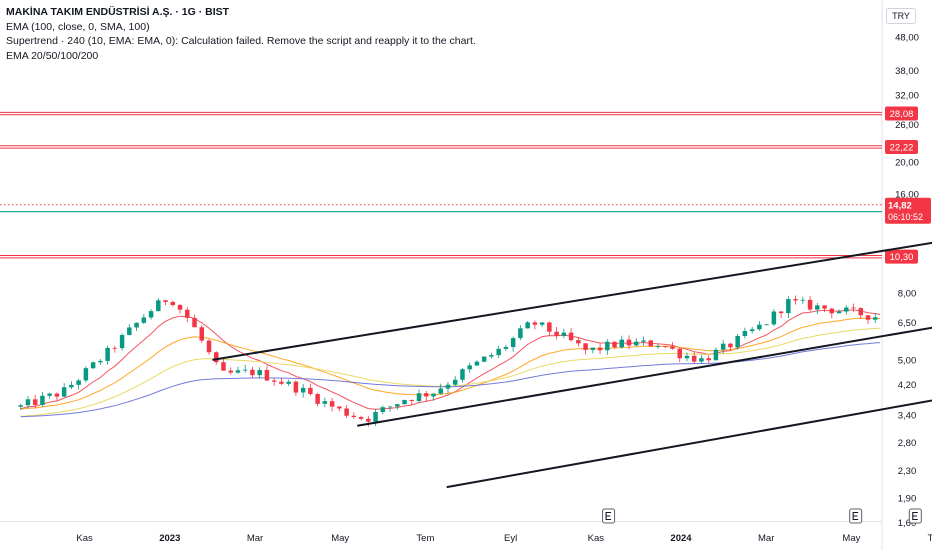  I want to click on price-axis-panel, so click(907, 275).